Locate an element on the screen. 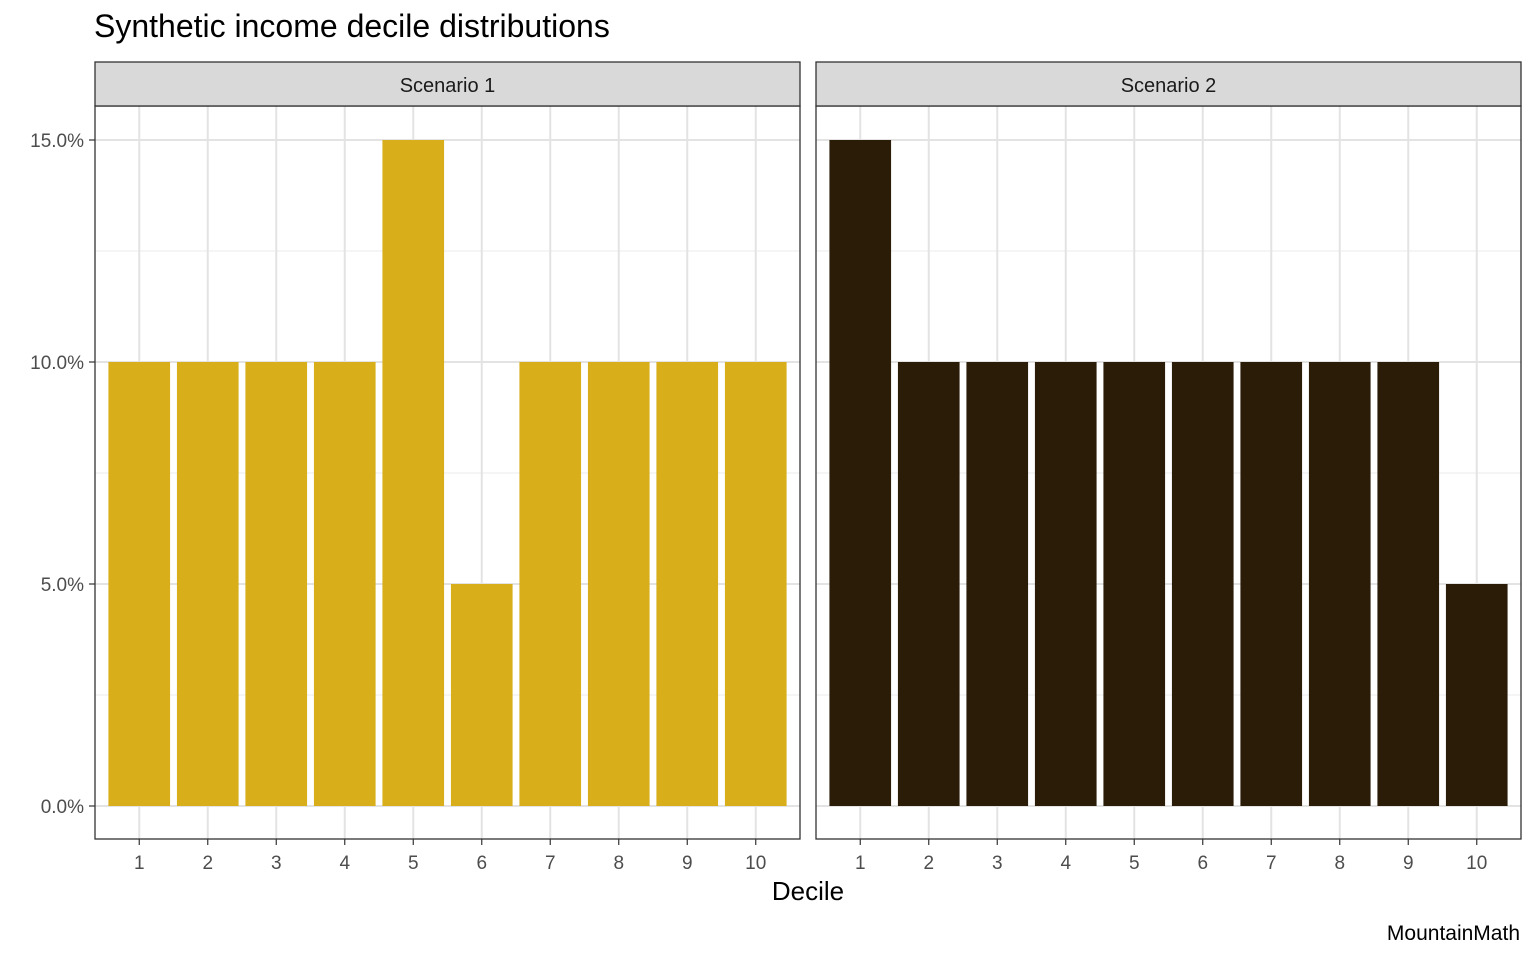 This screenshot has width=1536, height=960. x-axis-label: Decile is located at coordinates (808, 891).